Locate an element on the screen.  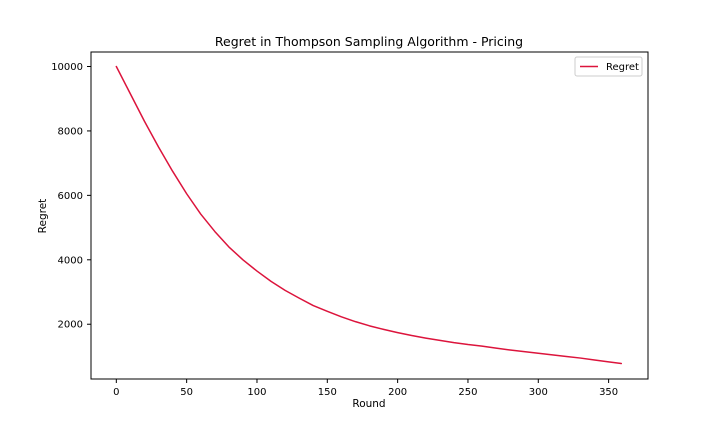
x-tick-label: 100 is located at coordinates (256, 392).